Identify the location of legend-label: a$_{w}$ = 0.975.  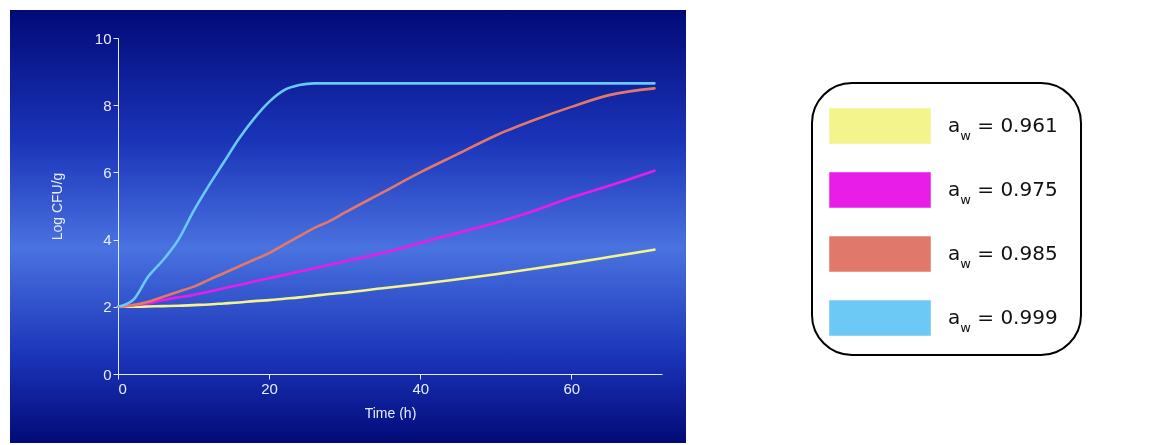
(1003, 192).